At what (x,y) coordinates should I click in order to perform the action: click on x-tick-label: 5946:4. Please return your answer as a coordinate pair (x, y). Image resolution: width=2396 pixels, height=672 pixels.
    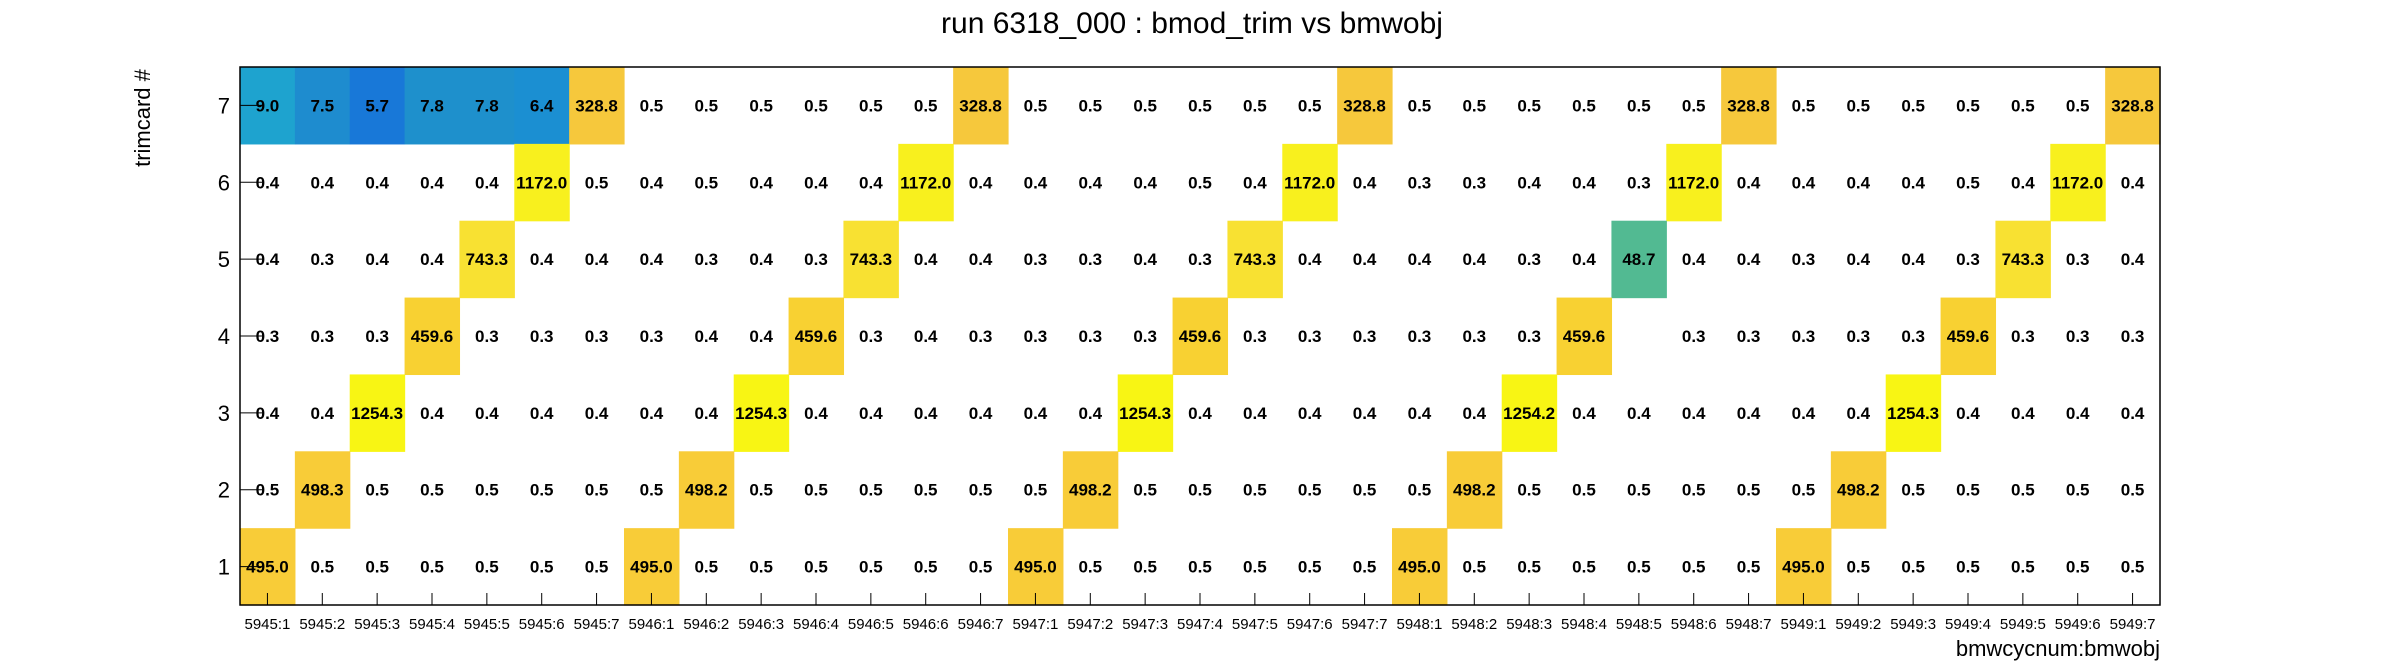
    Looking at the image, I should click on (816, 624).